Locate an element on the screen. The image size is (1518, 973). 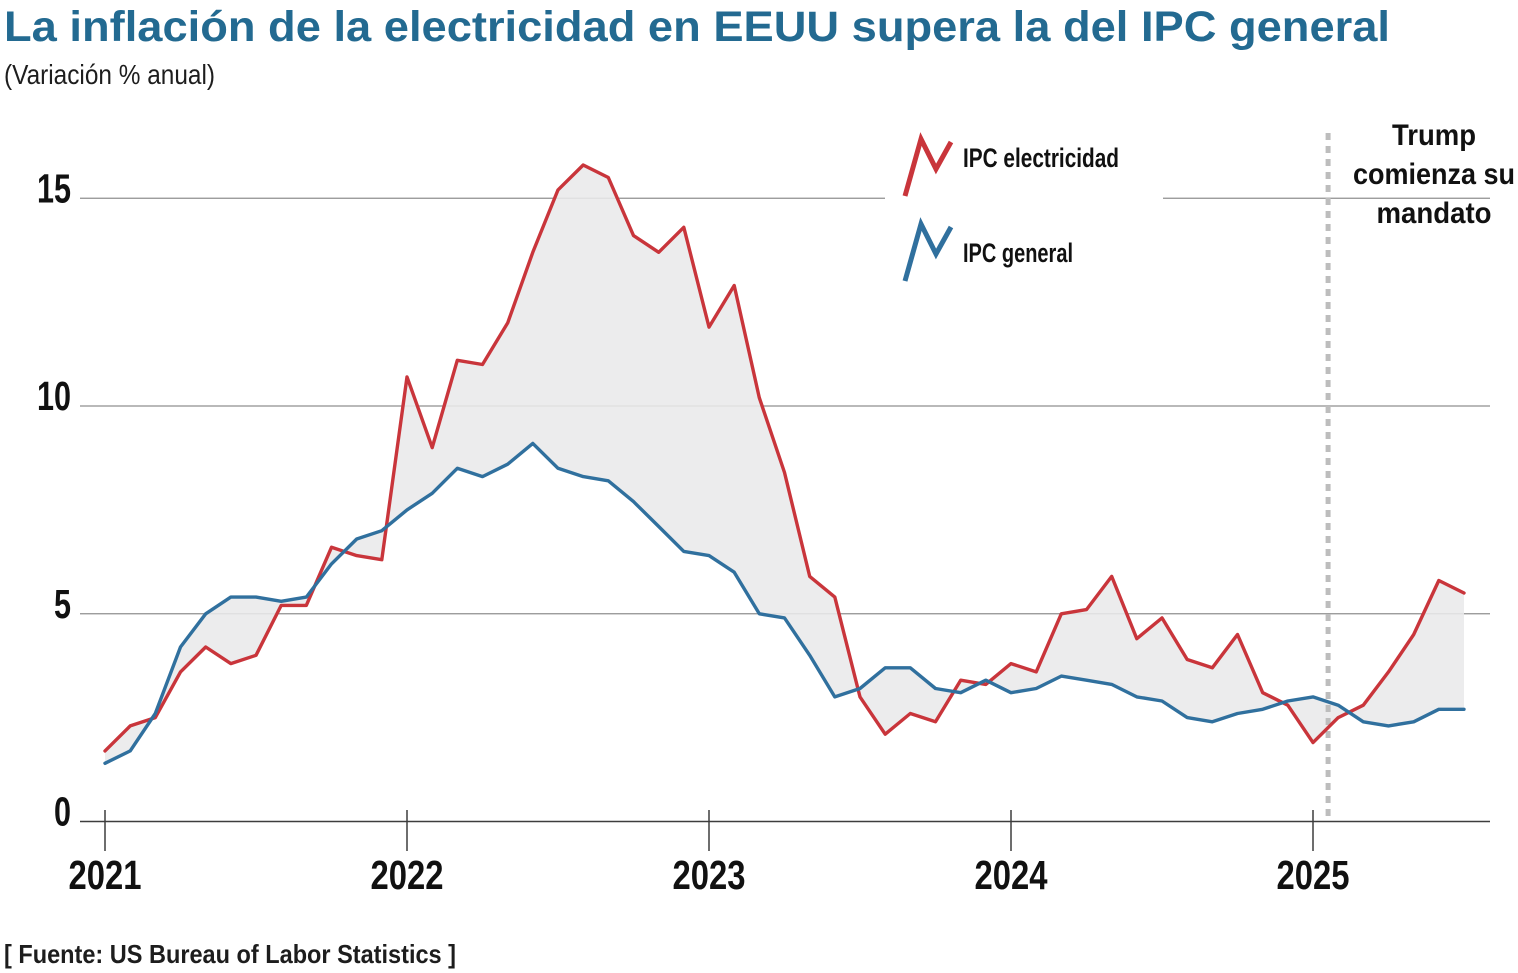
annotation-line-3: mandato is located at coordinates (1434, 213).